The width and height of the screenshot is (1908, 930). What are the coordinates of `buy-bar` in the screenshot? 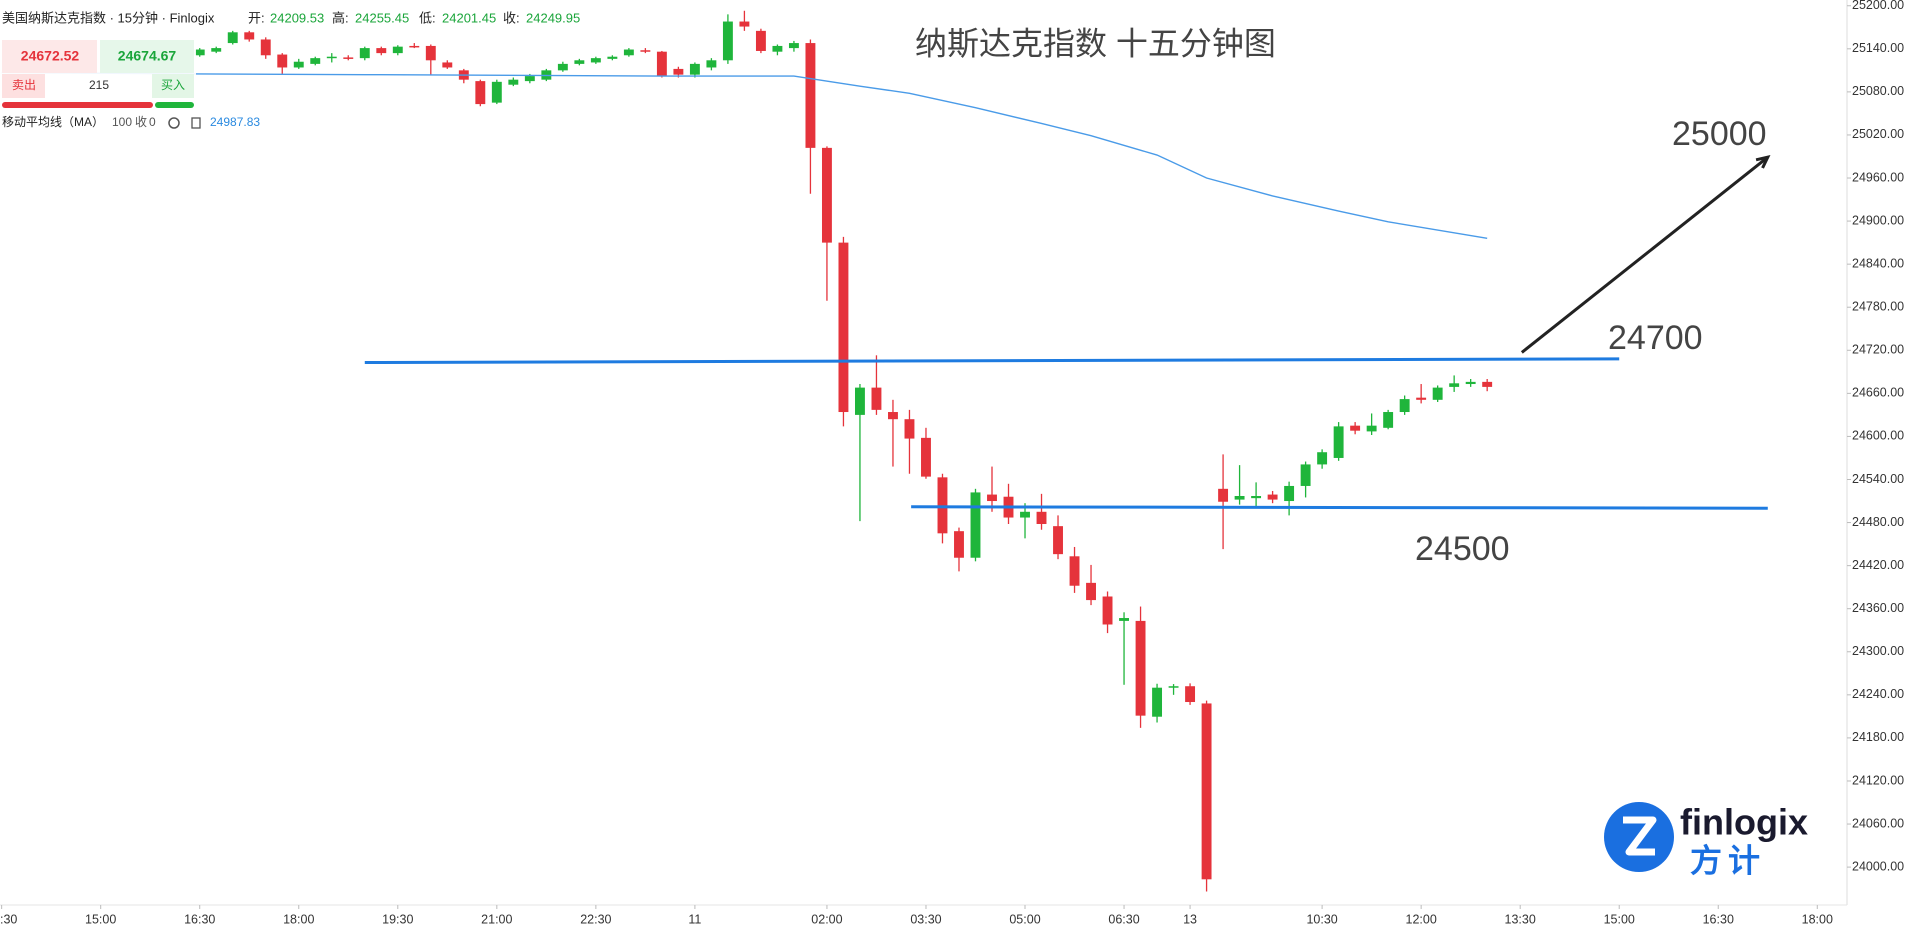 It's located at (174, 105).